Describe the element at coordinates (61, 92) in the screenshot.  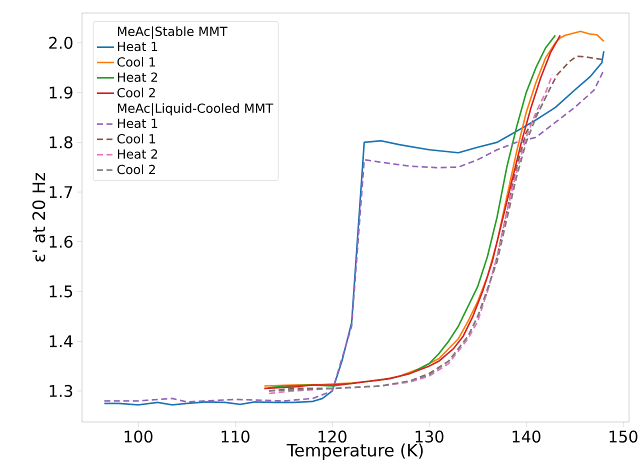
I see `y-tick-label: 1.9` at that location.